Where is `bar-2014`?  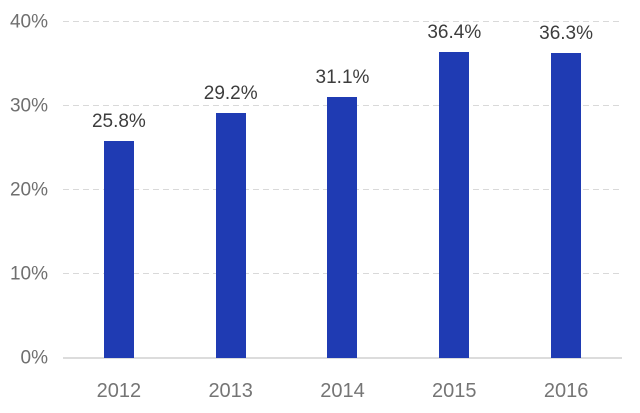
bar-2014 is located at coordinates (342, 227).